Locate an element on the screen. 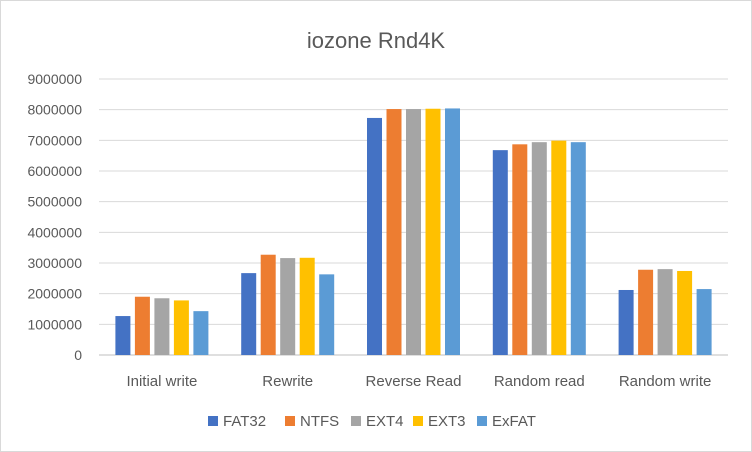  bar-exfat-rewrite is located at coordinates (327, 314).